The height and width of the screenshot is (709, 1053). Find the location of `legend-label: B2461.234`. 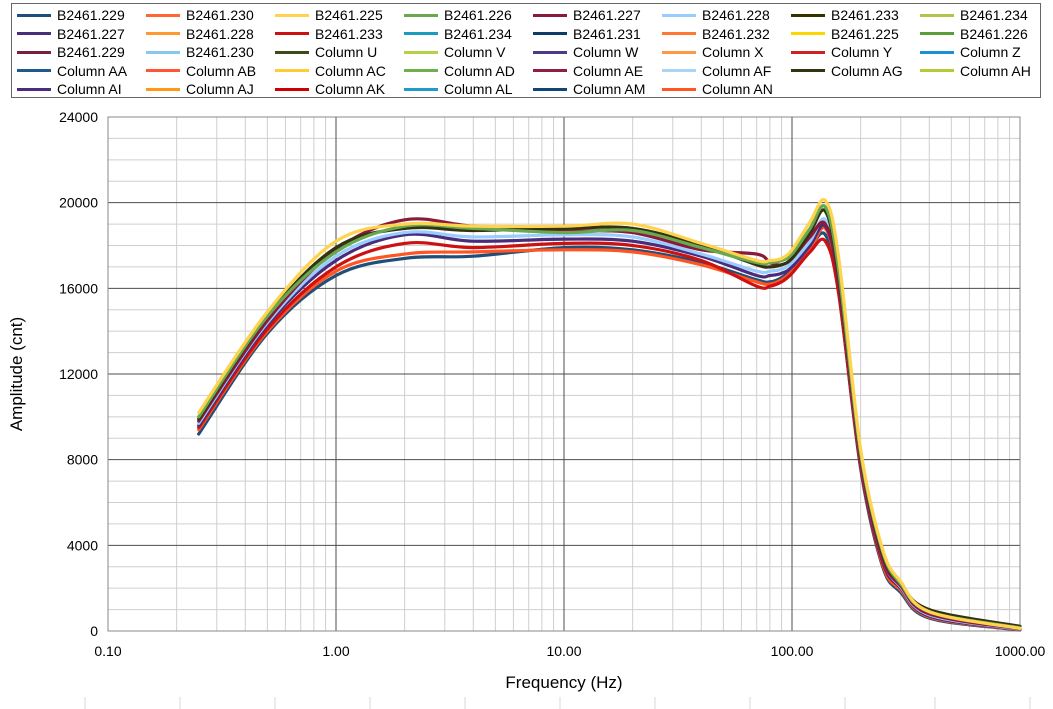

legend-label: B2461.234 is located at coordinates (994, 15).